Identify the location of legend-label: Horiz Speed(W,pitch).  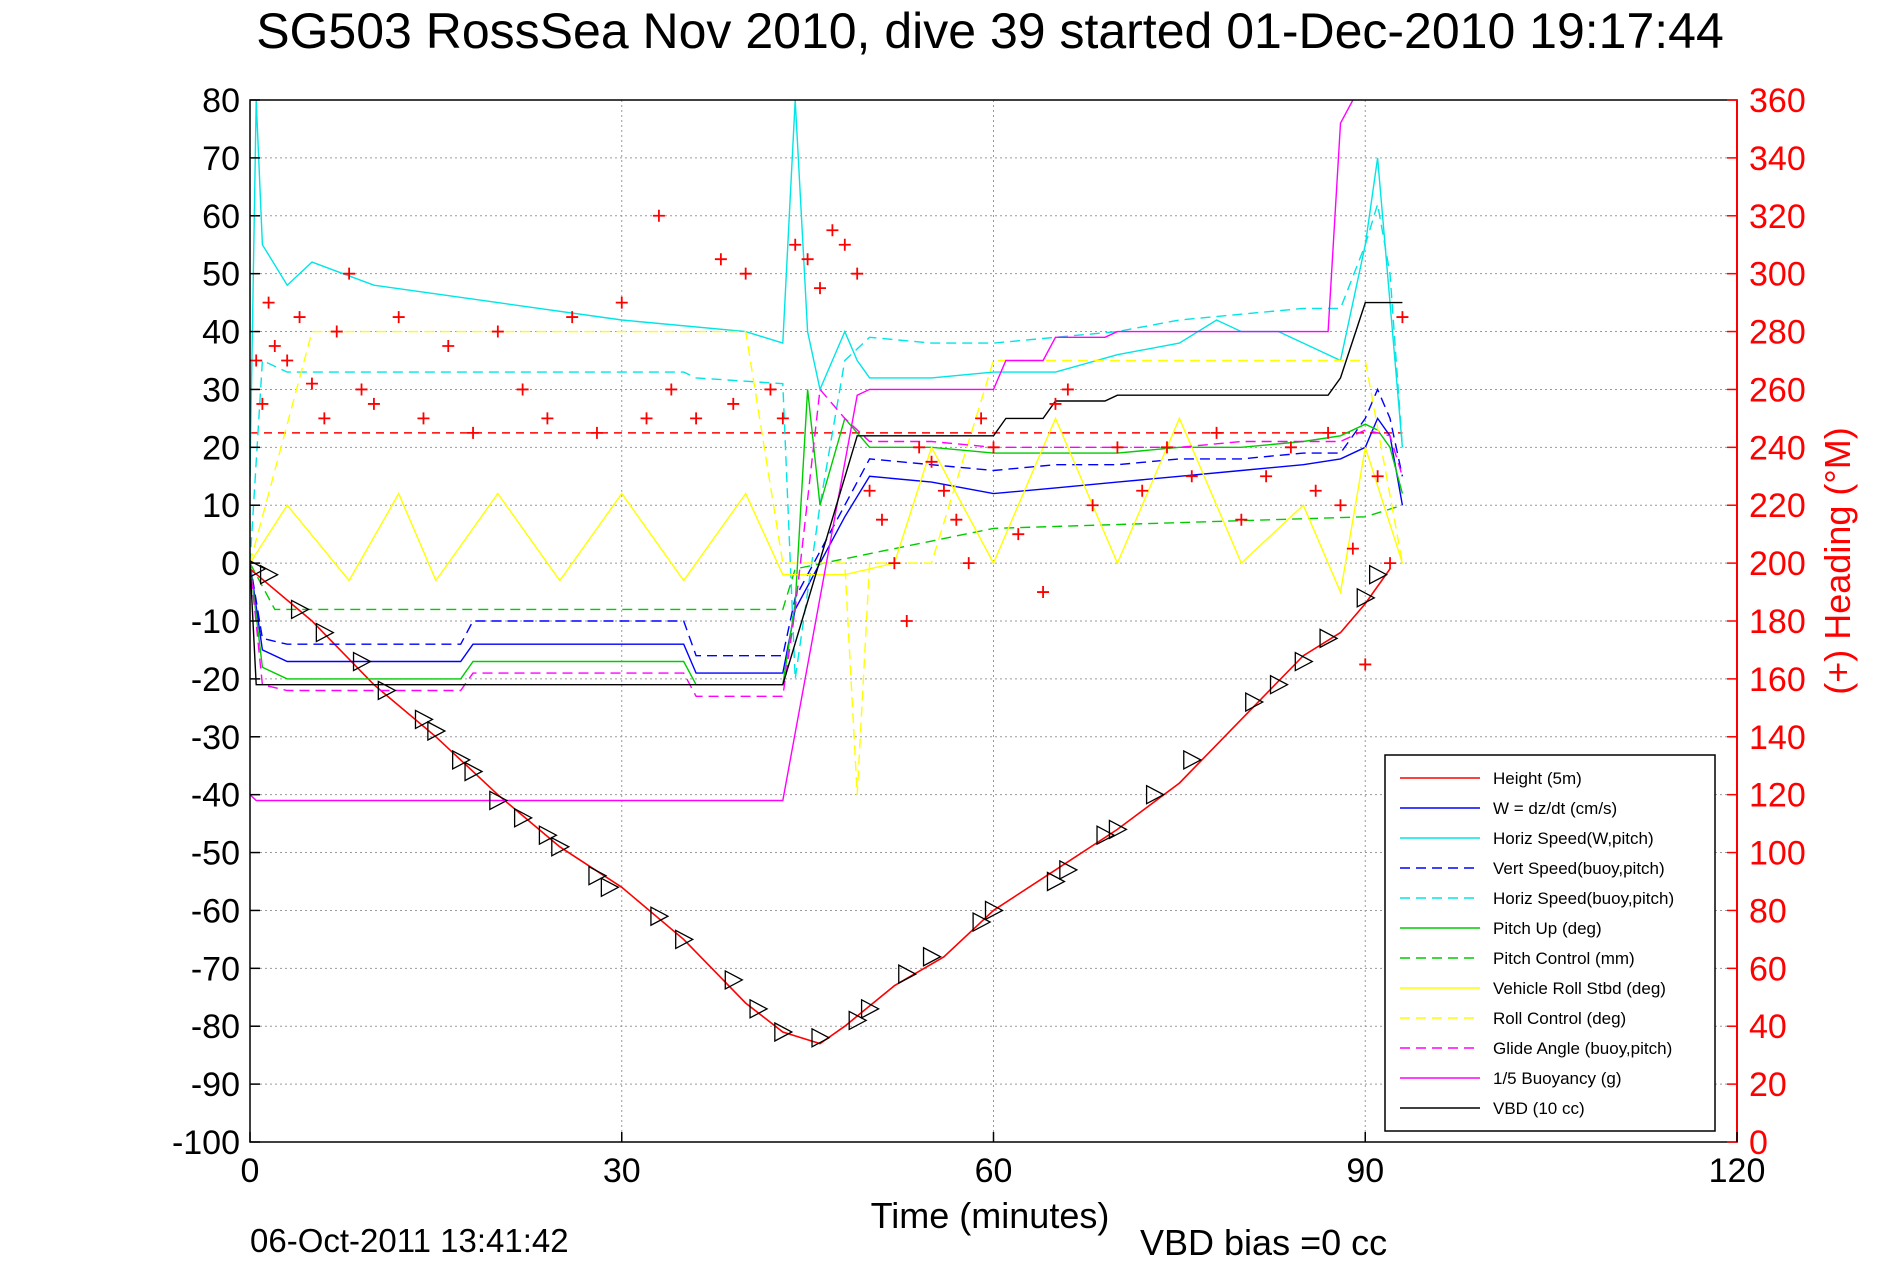
(1573, 838).